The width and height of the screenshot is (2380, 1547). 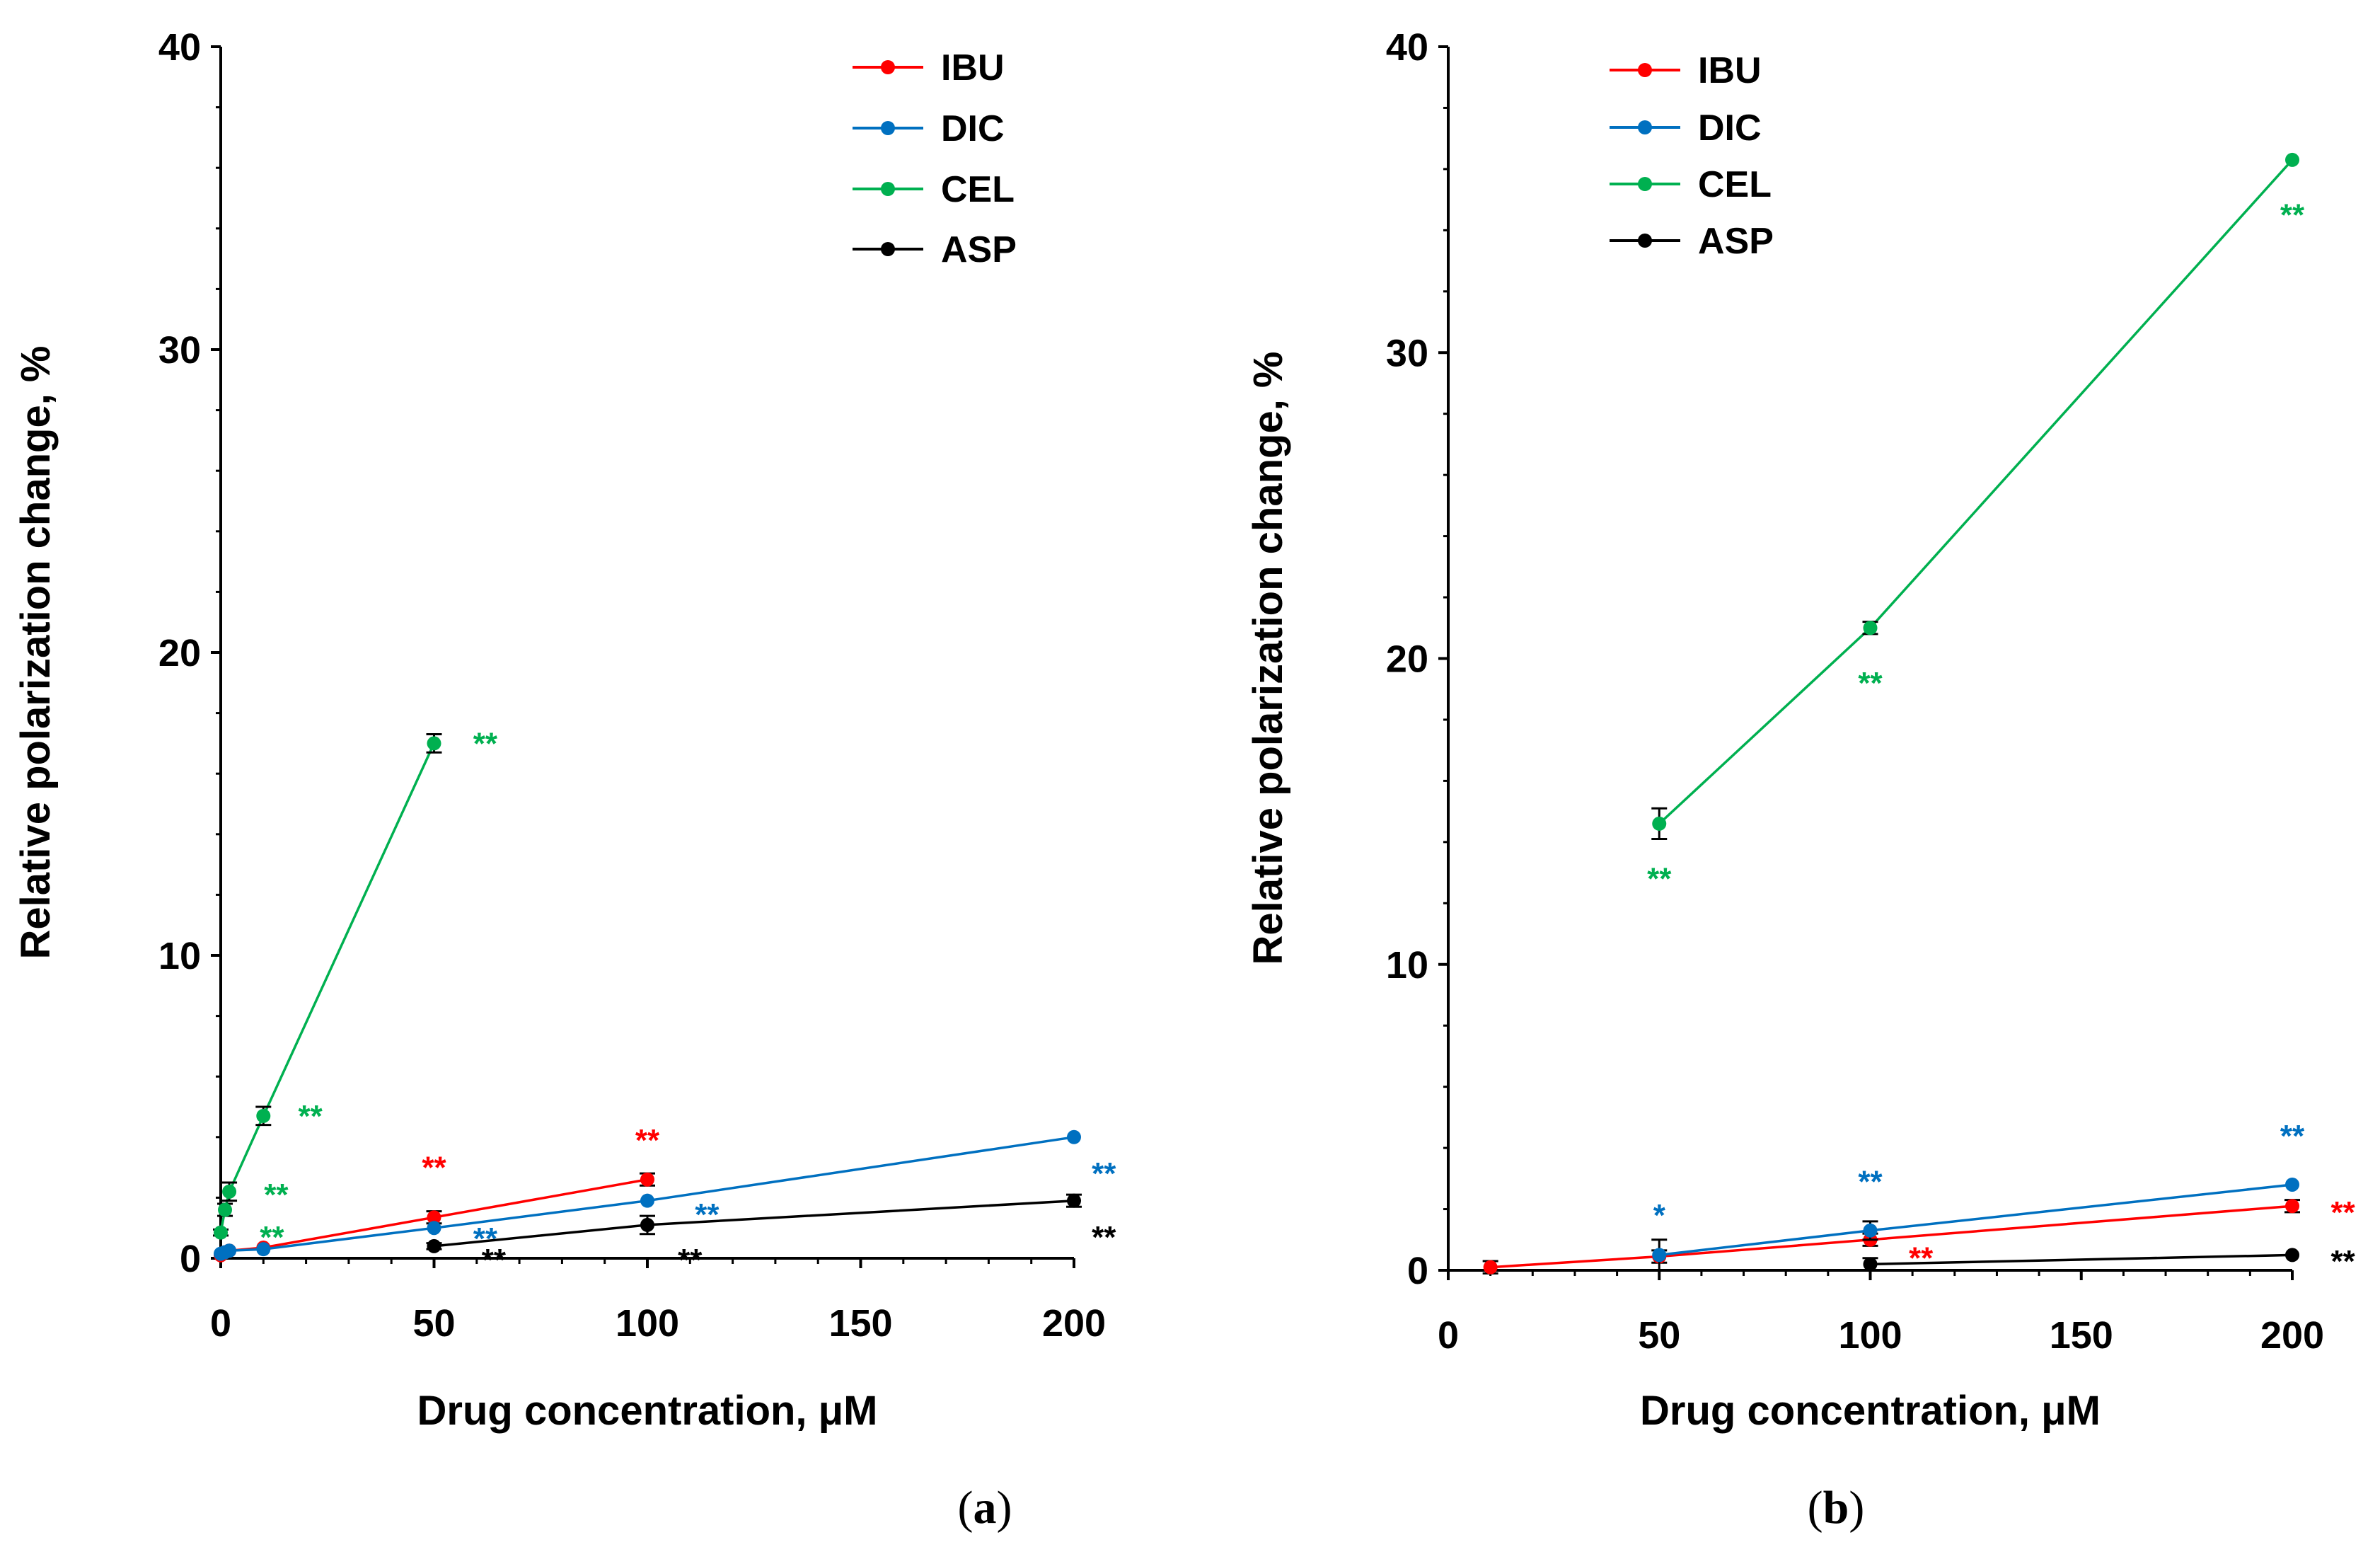 What do you see at coordinates (1692, 156) in the screenshot?
I see `legend: IBU DIC CEL ASP` at bounding box center [1692, 156].